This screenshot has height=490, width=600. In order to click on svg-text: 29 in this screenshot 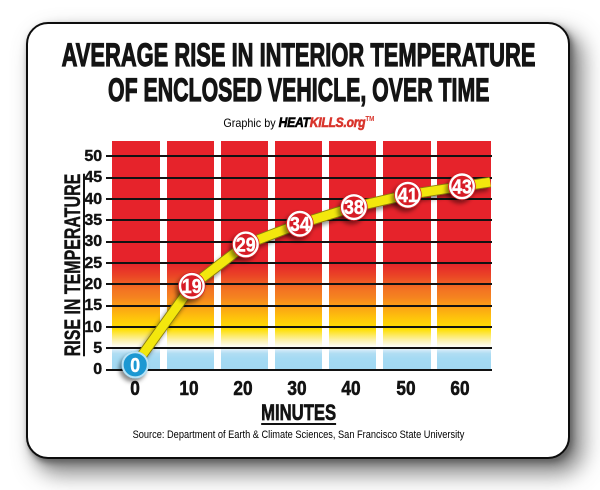, I will do `click(246, 245)`.